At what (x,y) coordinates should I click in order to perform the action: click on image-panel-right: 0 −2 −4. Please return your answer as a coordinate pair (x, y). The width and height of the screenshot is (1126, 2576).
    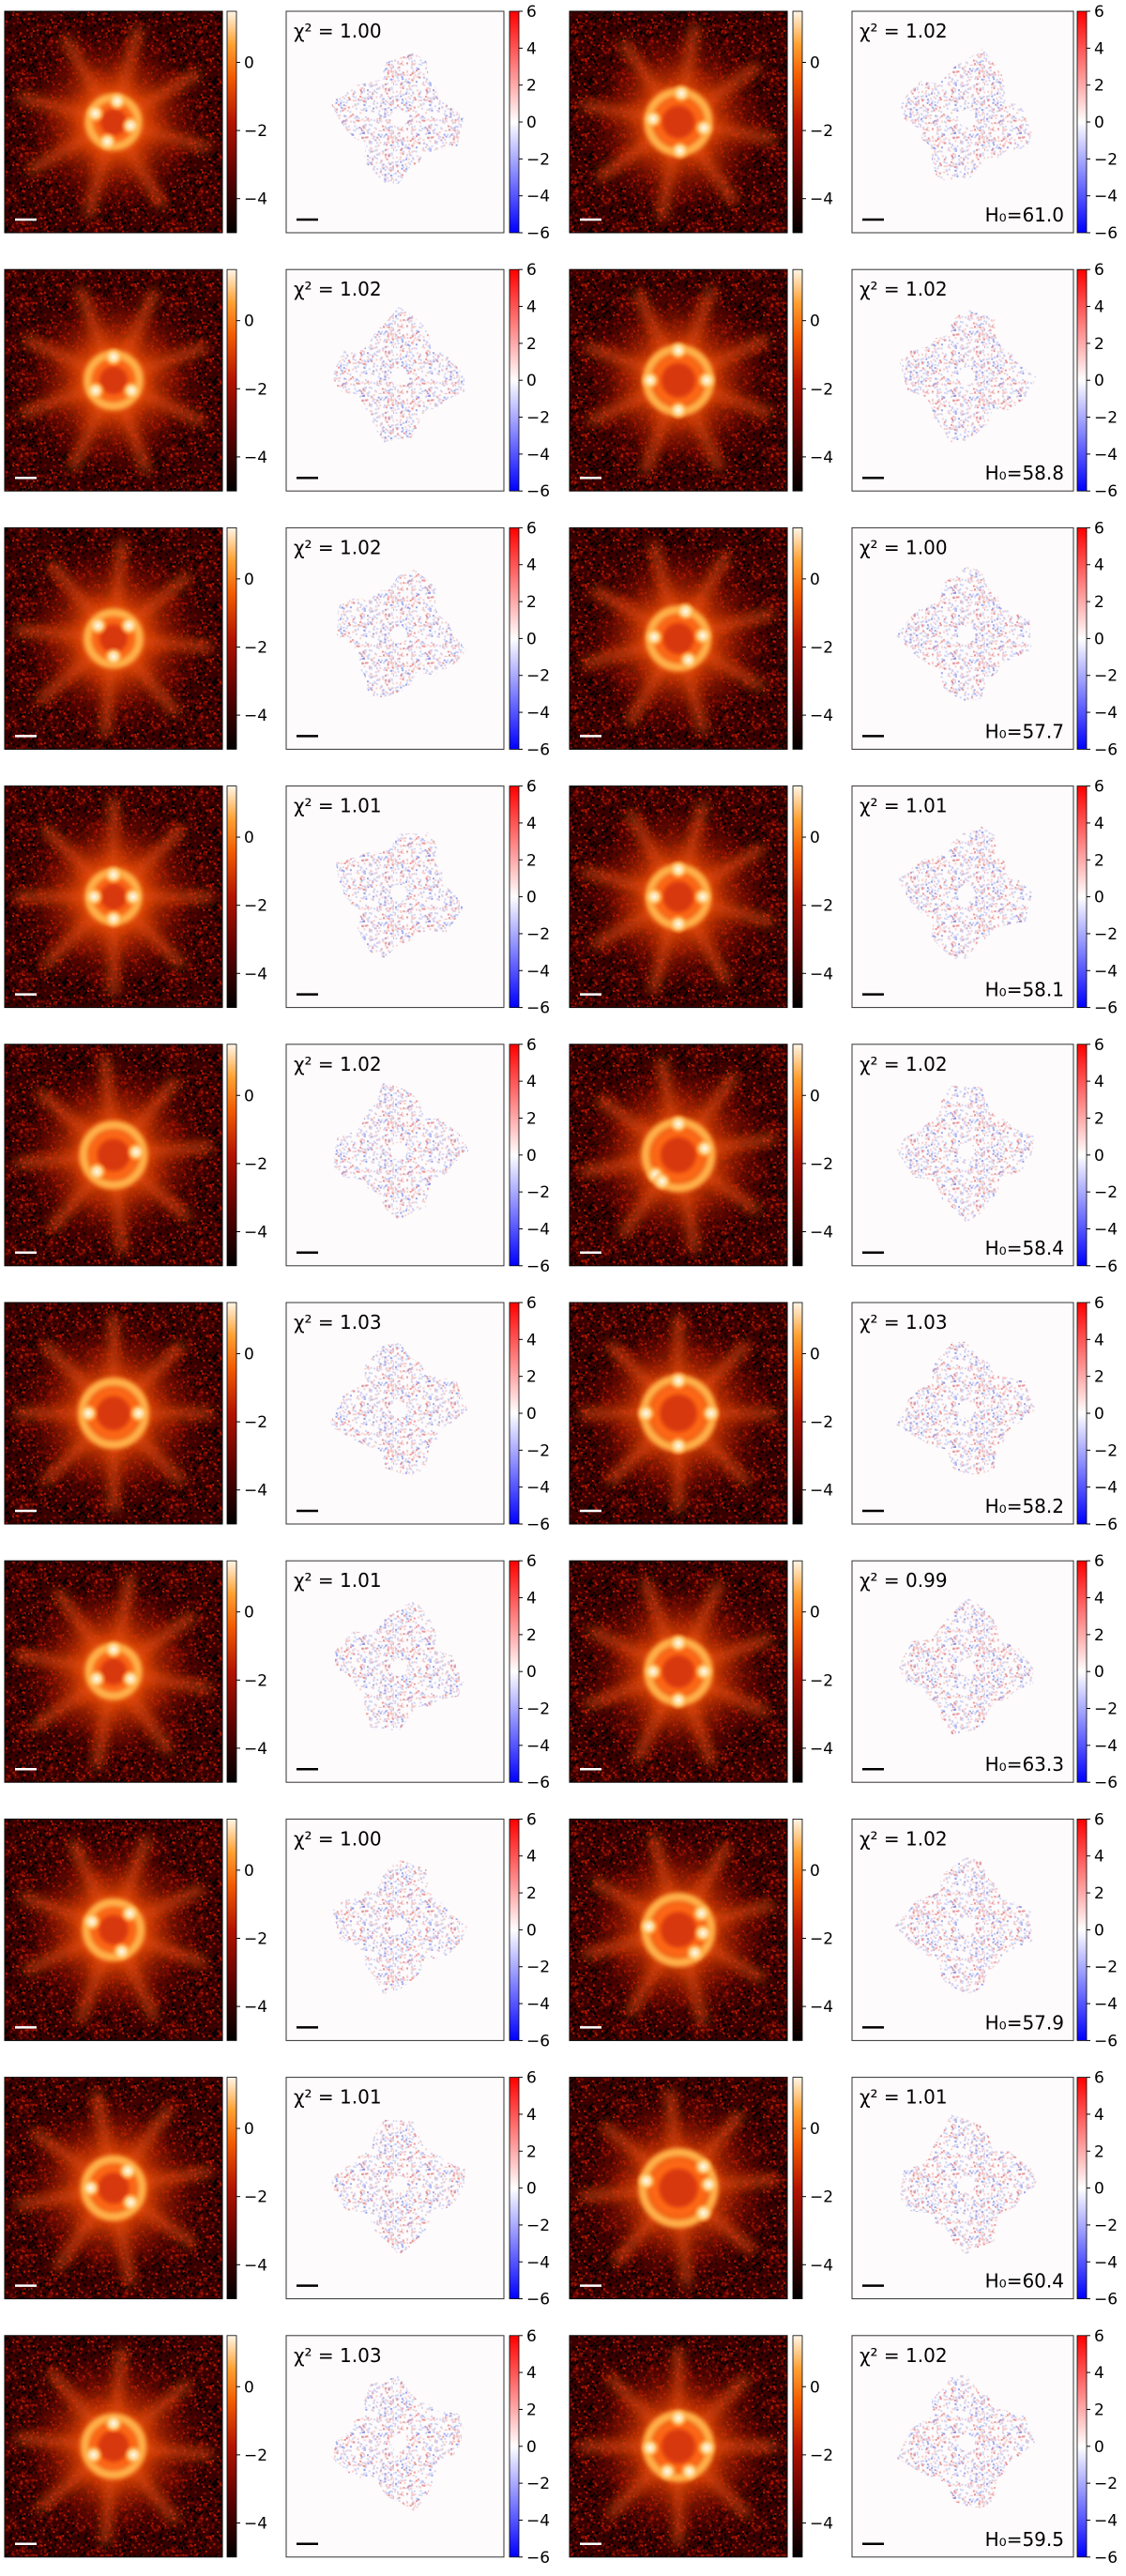
    Looking at the image, I should click on (701, 2188).